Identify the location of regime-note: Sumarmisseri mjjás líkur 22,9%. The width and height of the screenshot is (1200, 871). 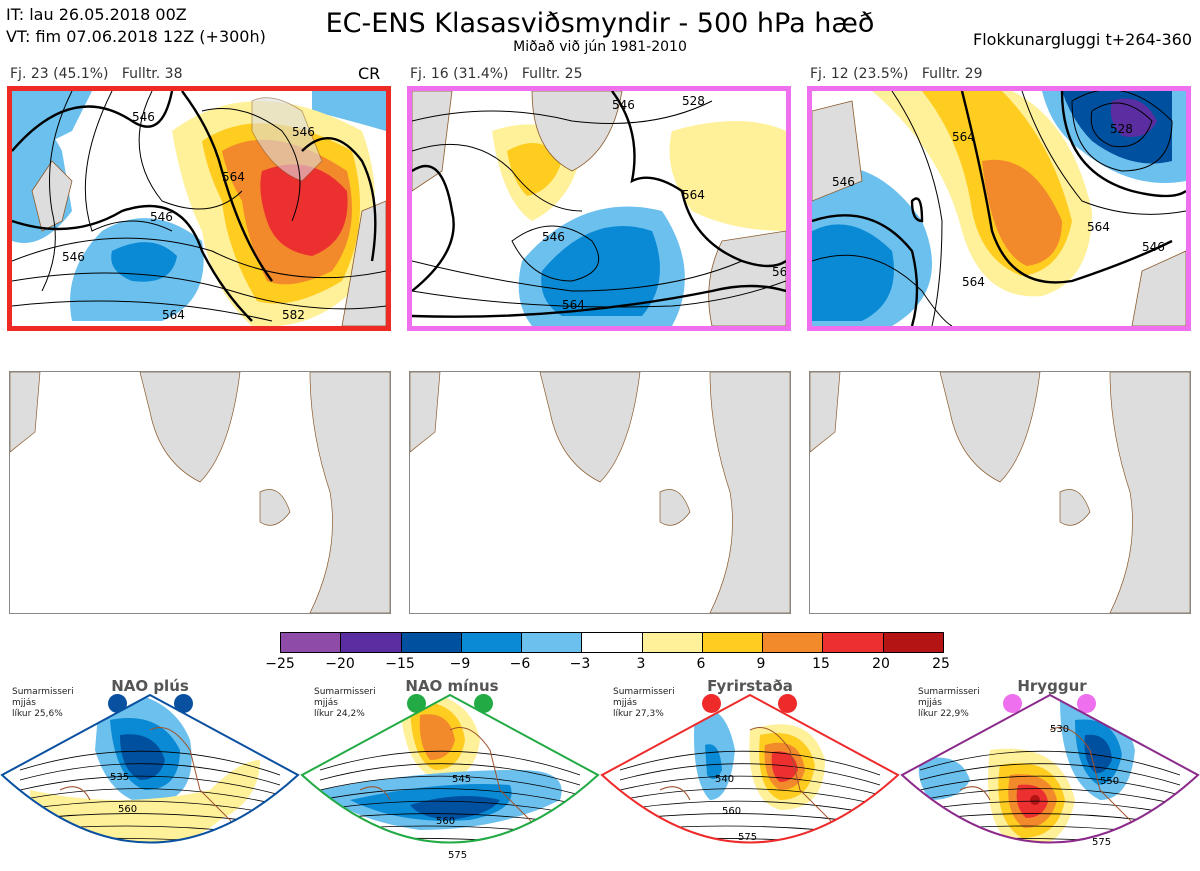
(949, 703).